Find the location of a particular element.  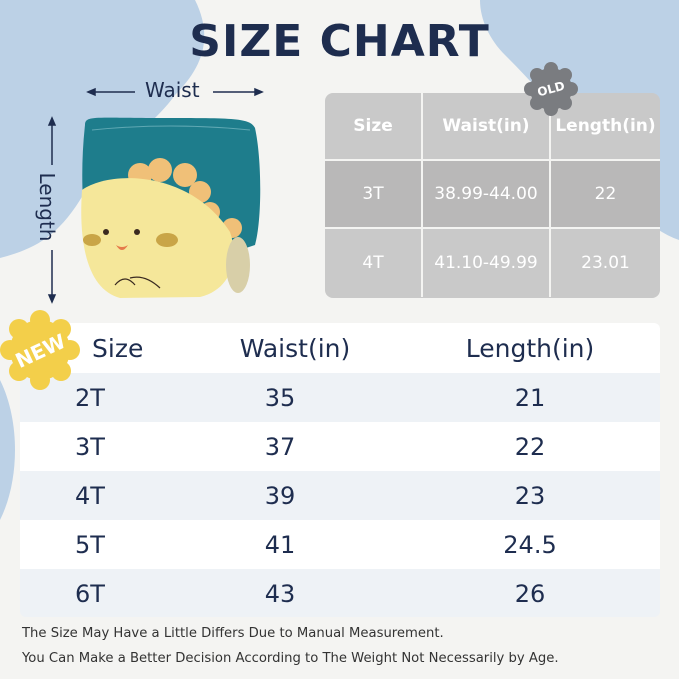

old-badge: OLD is located at coordinates (551, 89).